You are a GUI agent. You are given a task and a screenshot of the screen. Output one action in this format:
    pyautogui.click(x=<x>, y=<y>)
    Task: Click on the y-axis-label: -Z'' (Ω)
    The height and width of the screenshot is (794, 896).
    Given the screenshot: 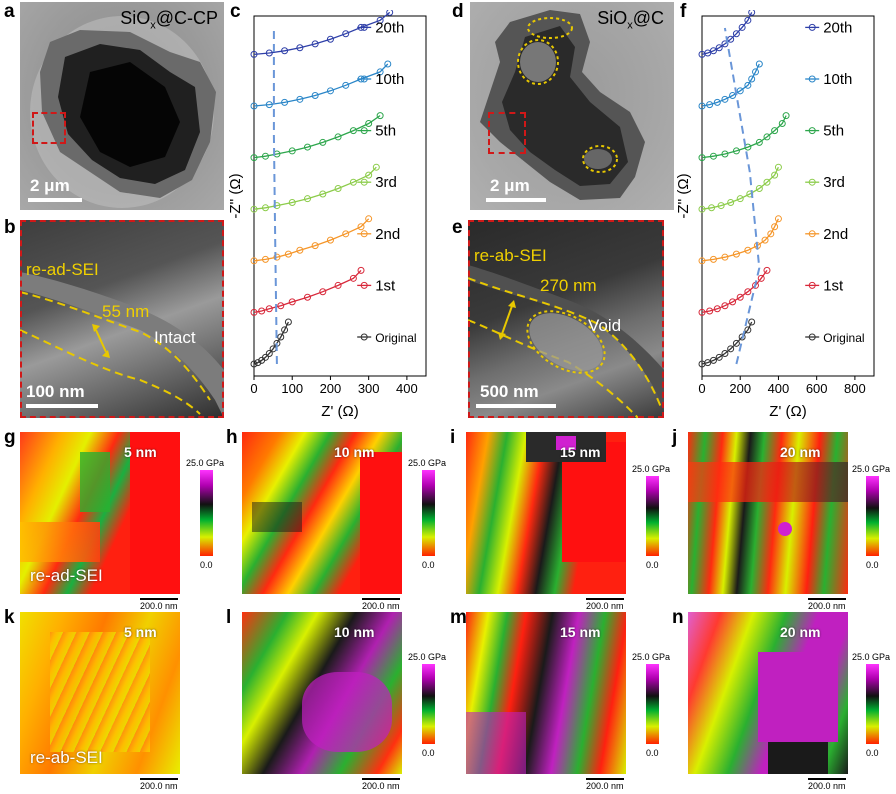 What is the action you would take?
    pyautogui.click(x=684, y=195)
    